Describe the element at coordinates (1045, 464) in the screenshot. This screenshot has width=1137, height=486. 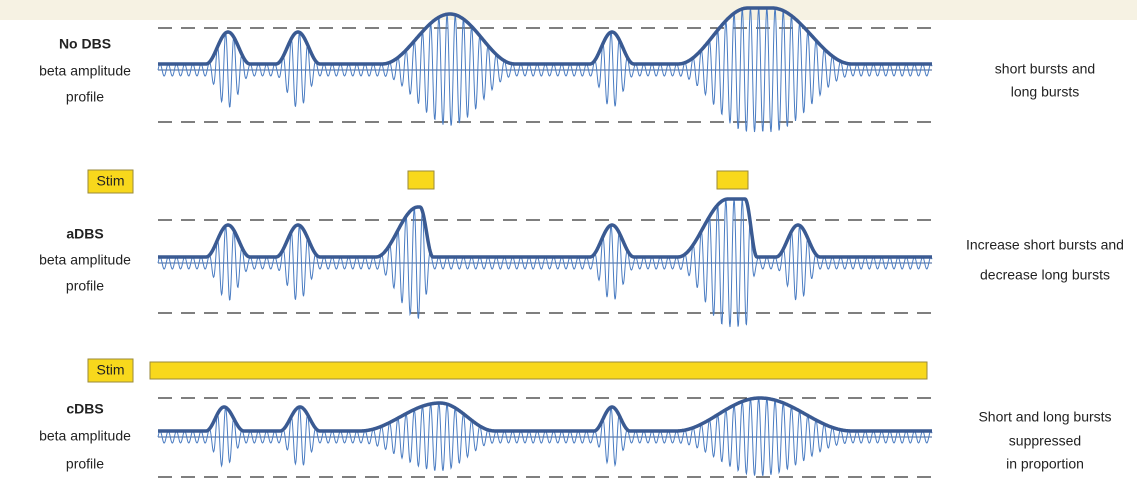
I see `row-description: in proportion` at that location.